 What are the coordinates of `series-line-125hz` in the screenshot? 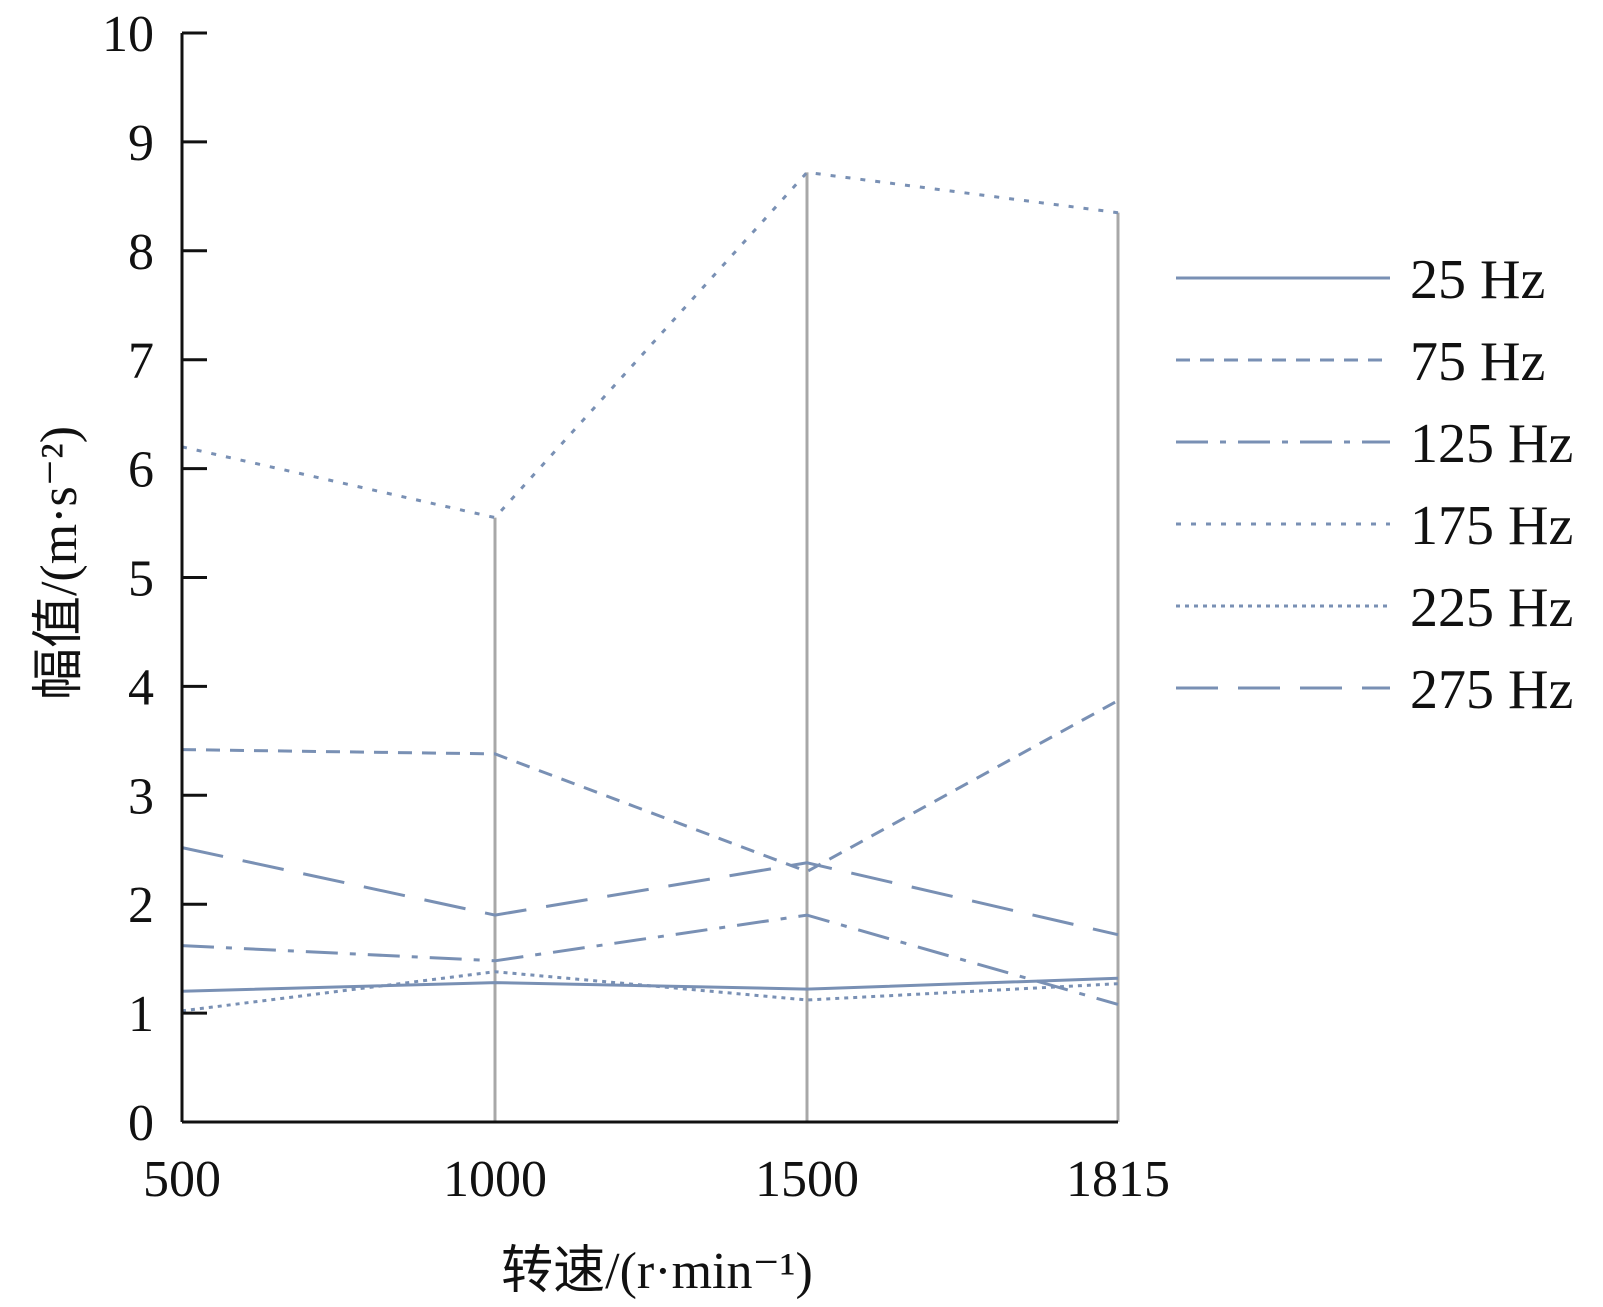 It's located at (650, 959).